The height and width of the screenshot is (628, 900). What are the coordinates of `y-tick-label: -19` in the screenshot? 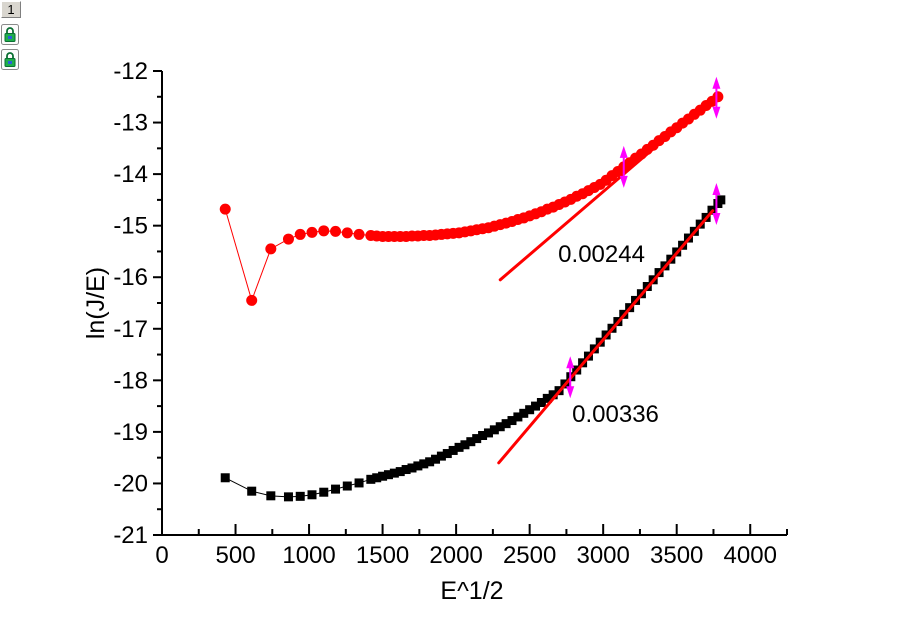 It's located at (130, 432).